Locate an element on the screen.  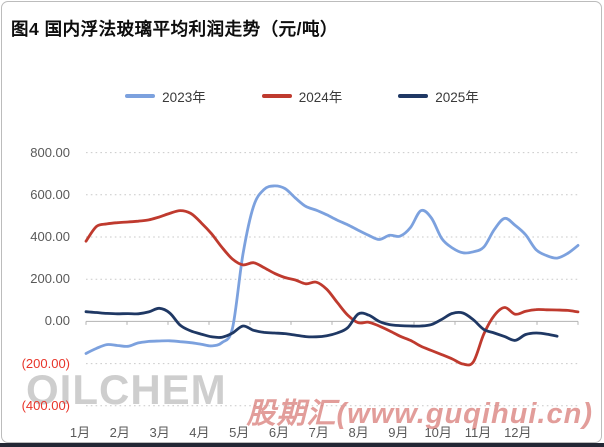
legend-swatch-2024年 is located at coordinates (276, 96).